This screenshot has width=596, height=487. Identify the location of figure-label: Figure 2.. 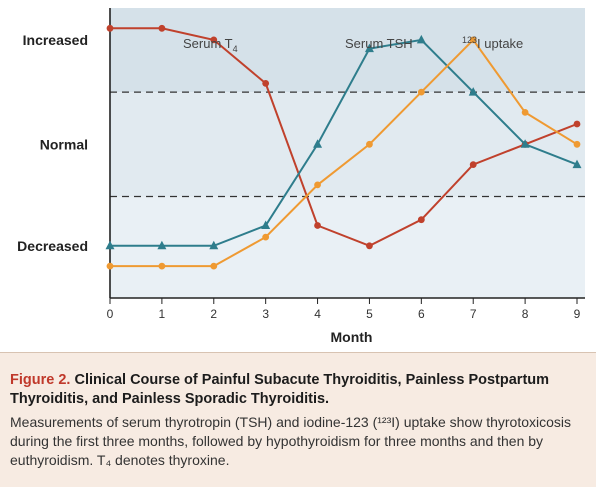
(40, 380).